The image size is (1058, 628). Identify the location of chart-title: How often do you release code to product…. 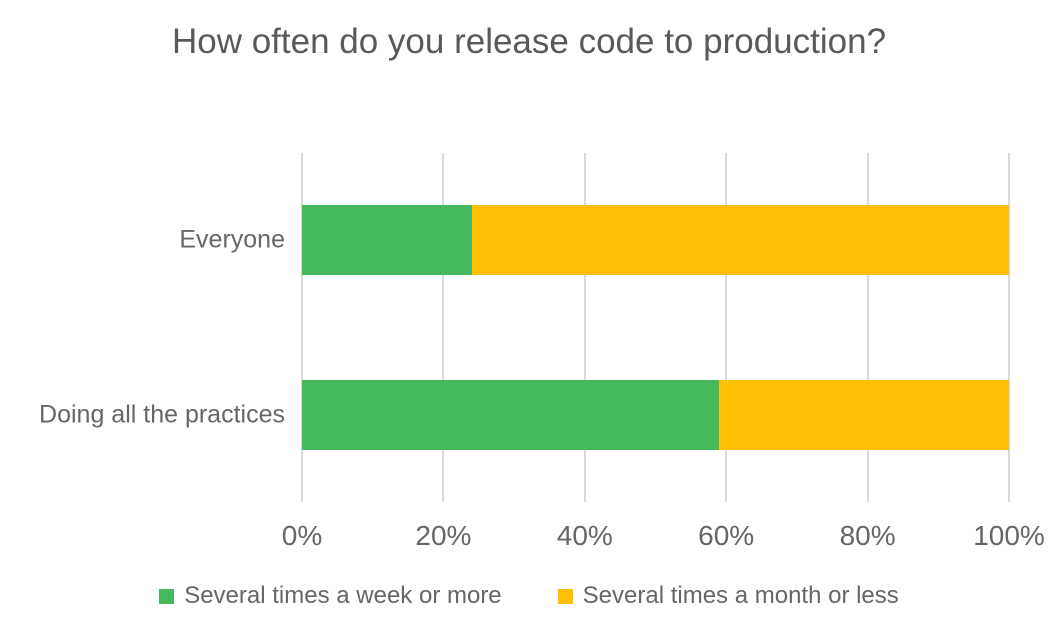
(529, 41).